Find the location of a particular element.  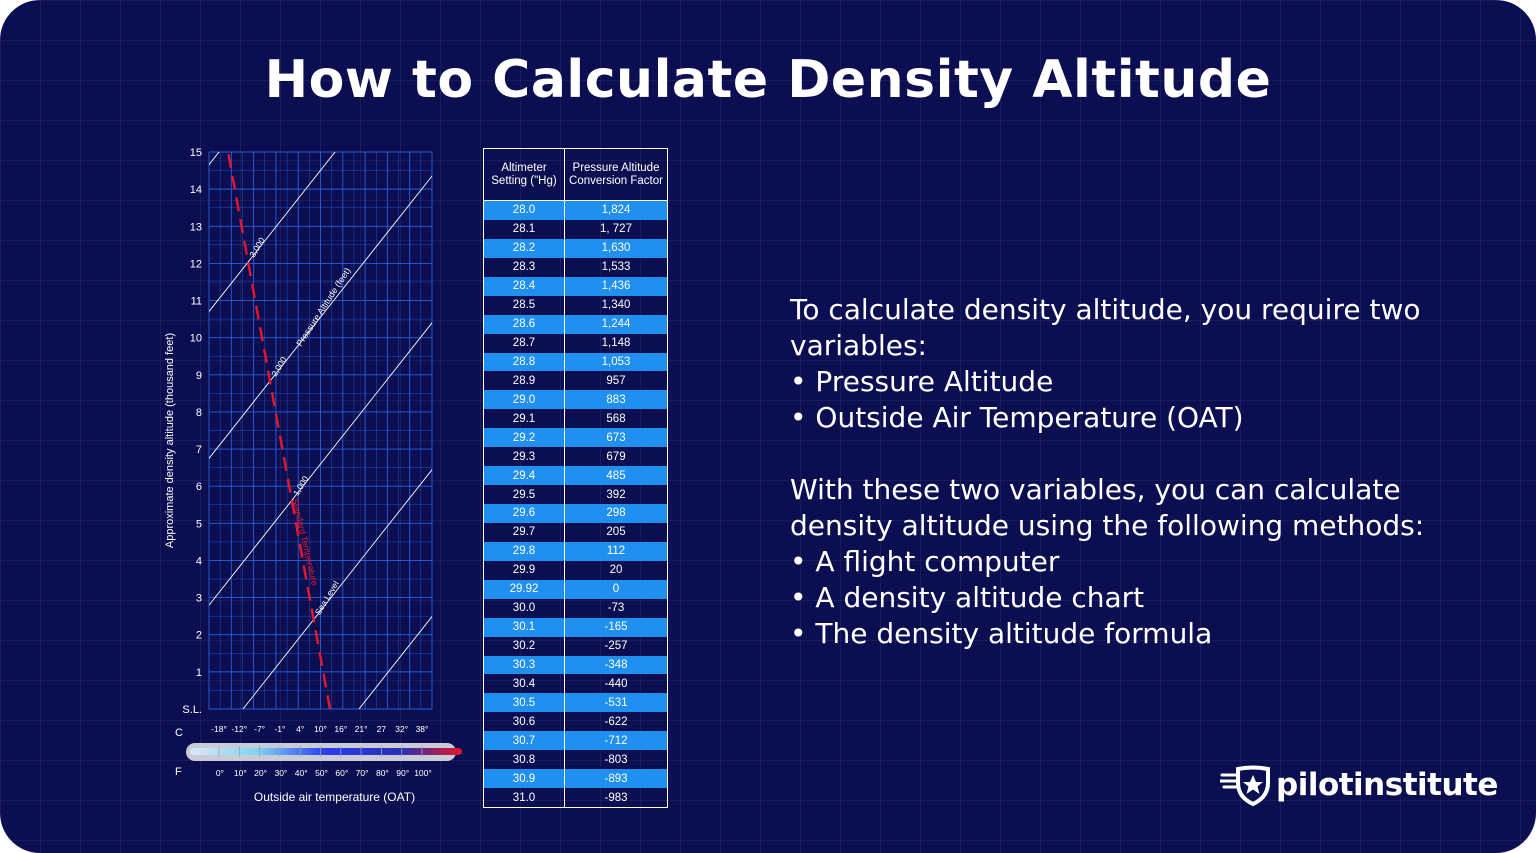

pilot-institute-logo: pilotinstitute is located at coordinates (1359, 785).